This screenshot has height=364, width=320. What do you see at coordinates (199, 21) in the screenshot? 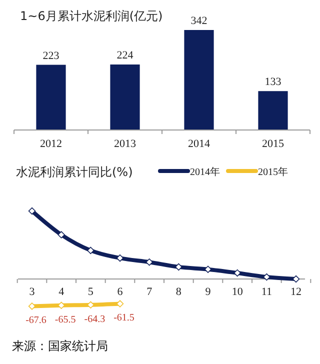
I see `data-label: 342` at bounding box center [199, 21].